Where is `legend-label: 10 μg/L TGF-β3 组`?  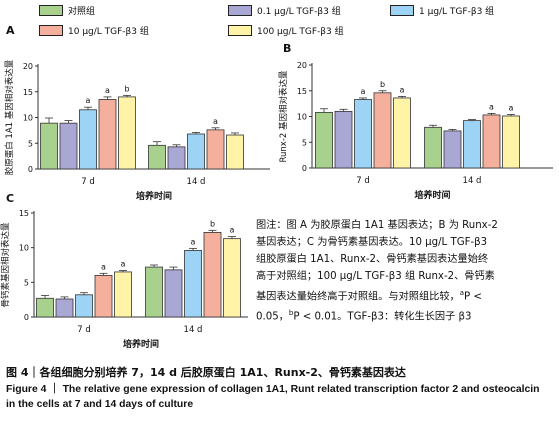
legend-label: 10 μg/L TGF-β3 组 is located at coordinates (108, 32).